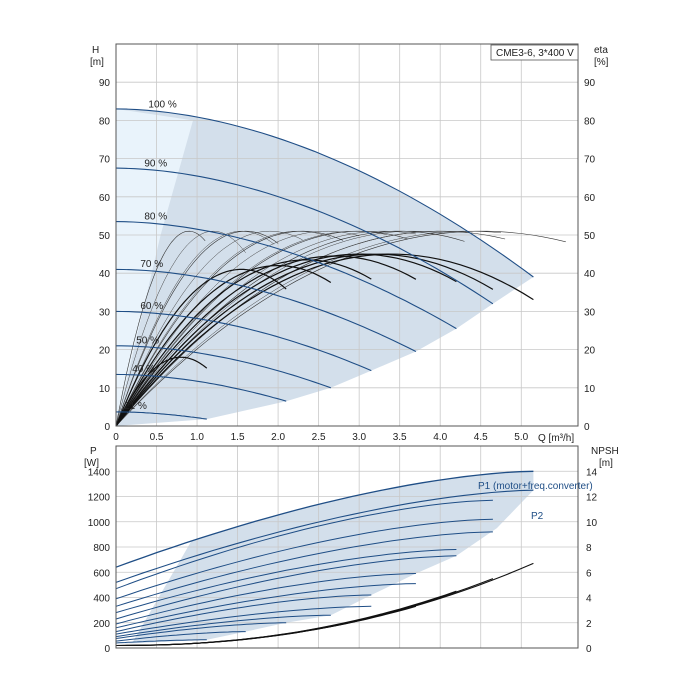 The image size is (700, 700). Describe the element at coordinates (105, 160) in the screenshot. I see `y-left-tick-label: 70` at that location.